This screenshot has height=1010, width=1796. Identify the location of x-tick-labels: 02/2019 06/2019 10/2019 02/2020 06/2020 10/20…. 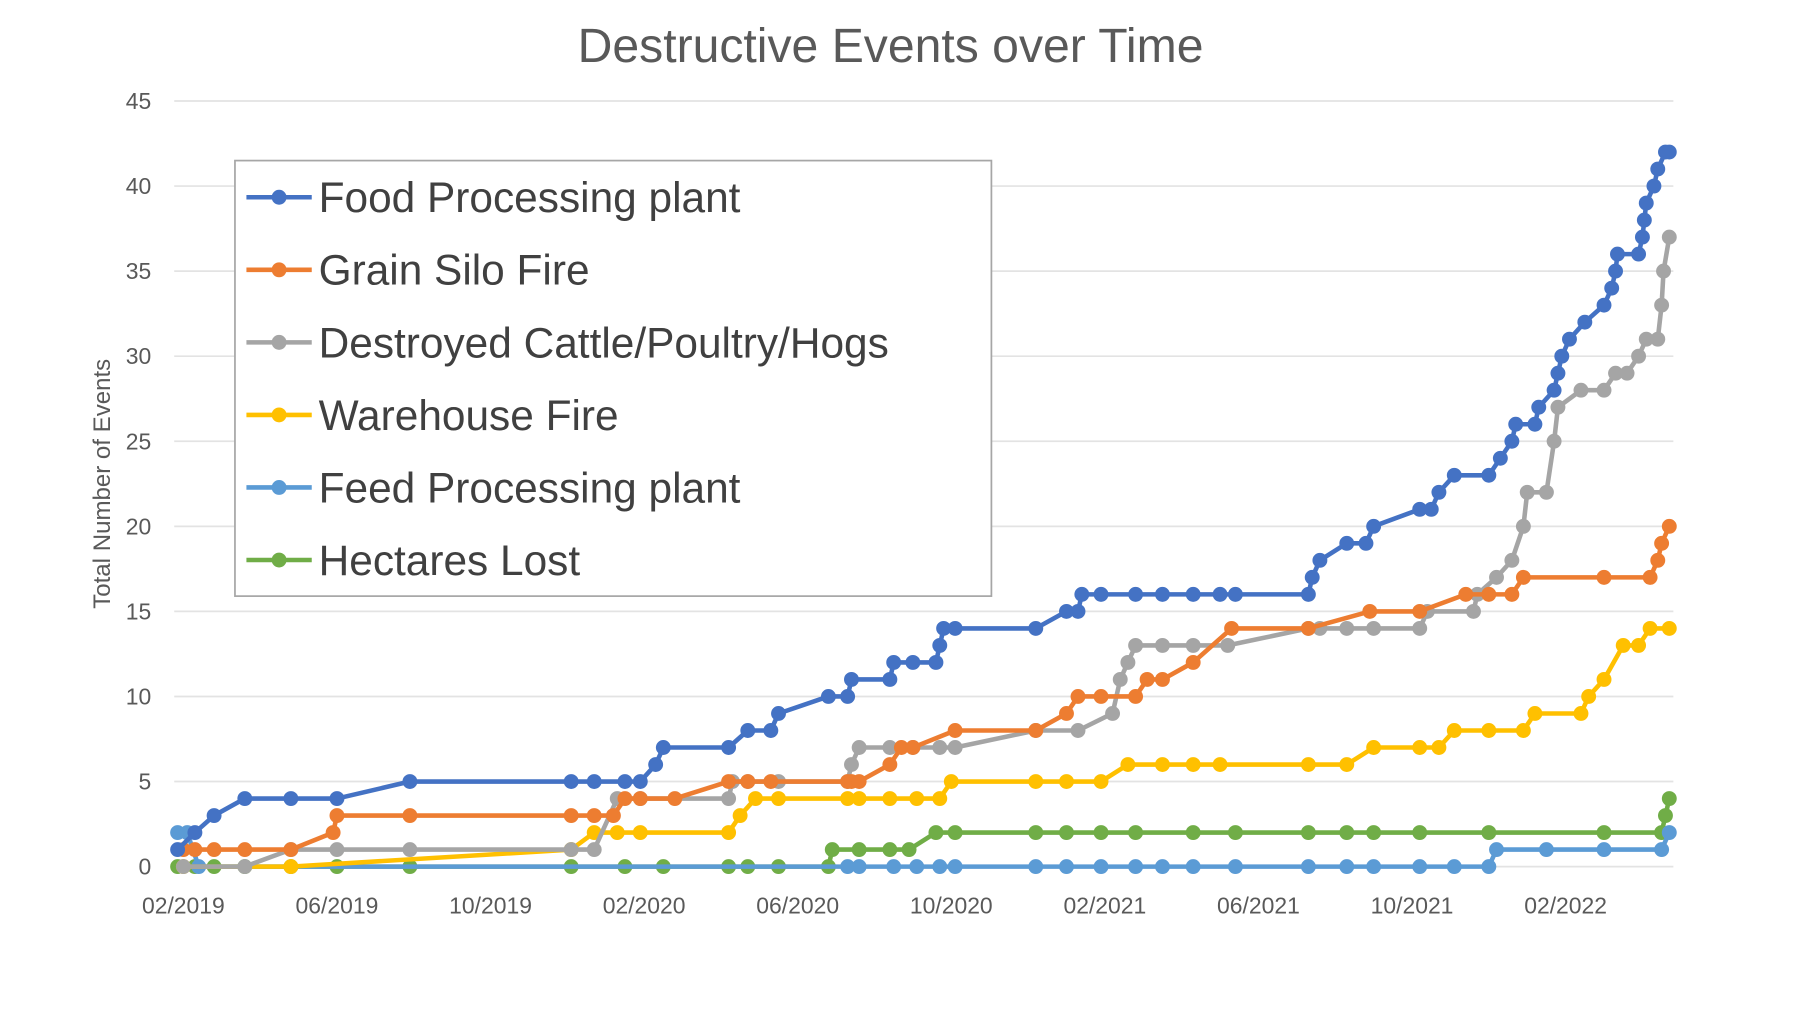
(874, 906).